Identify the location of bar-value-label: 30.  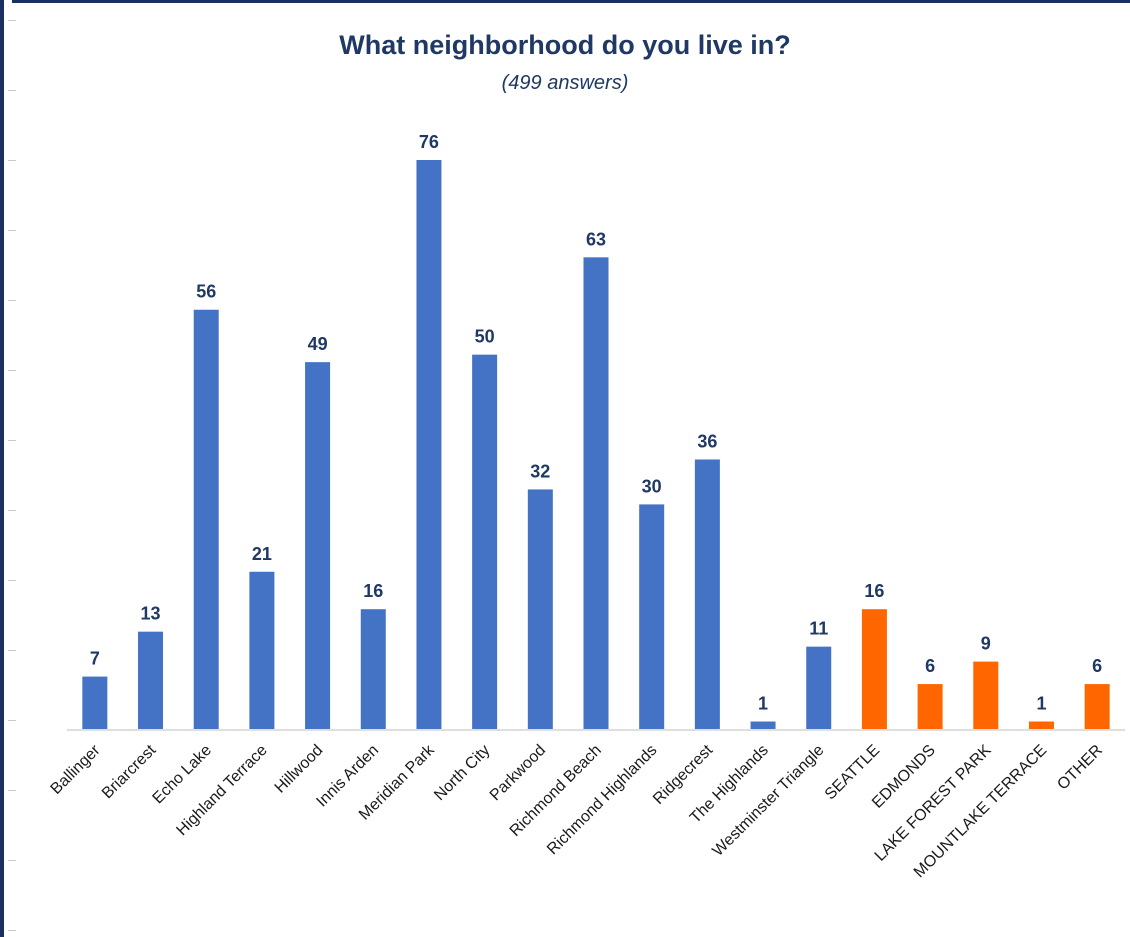
(652, 486).